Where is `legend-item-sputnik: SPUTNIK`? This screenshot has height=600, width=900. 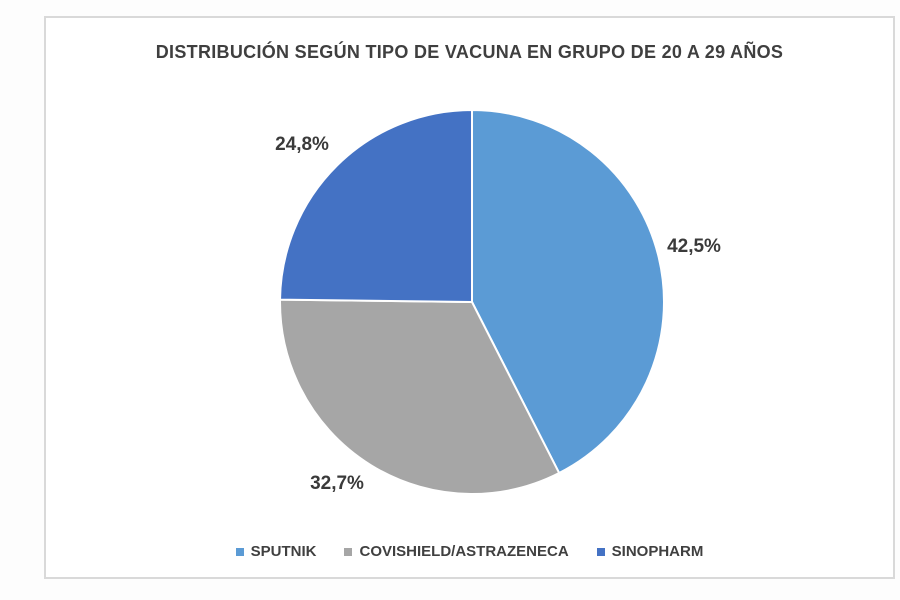
legend-item-sputnik: SPUTNIK is located at coordinates (276, 551).